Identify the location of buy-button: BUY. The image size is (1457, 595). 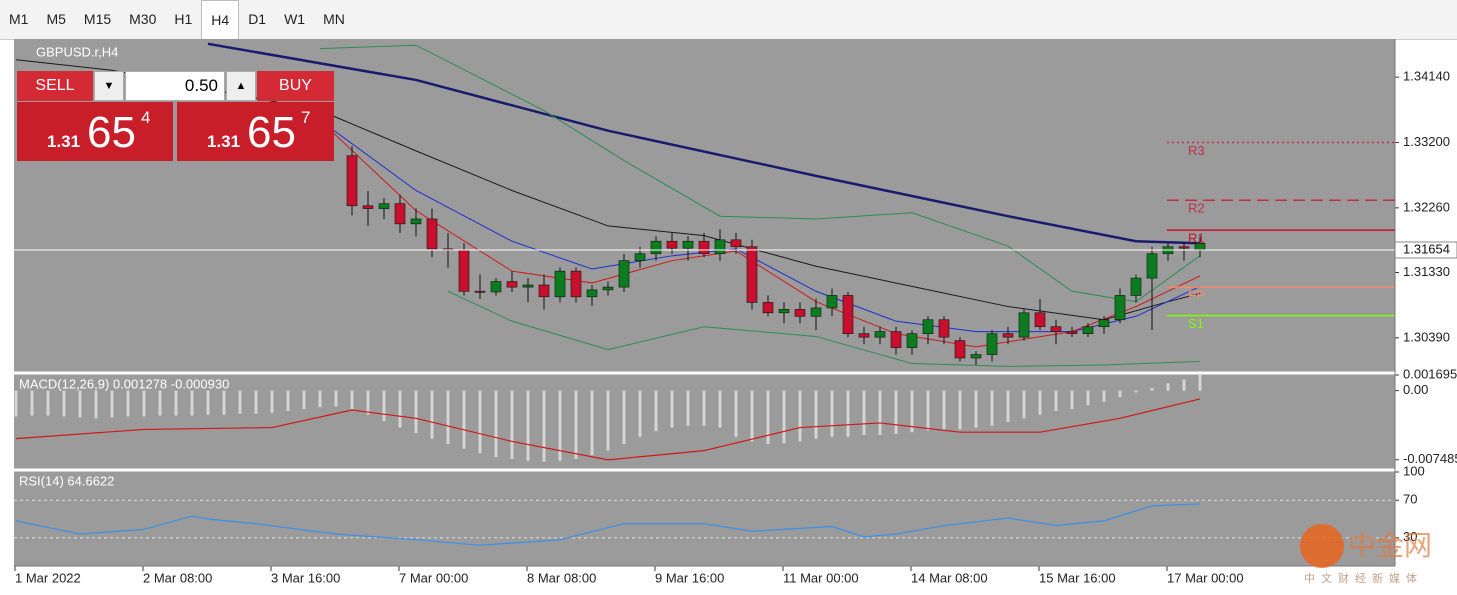
(295, 86).